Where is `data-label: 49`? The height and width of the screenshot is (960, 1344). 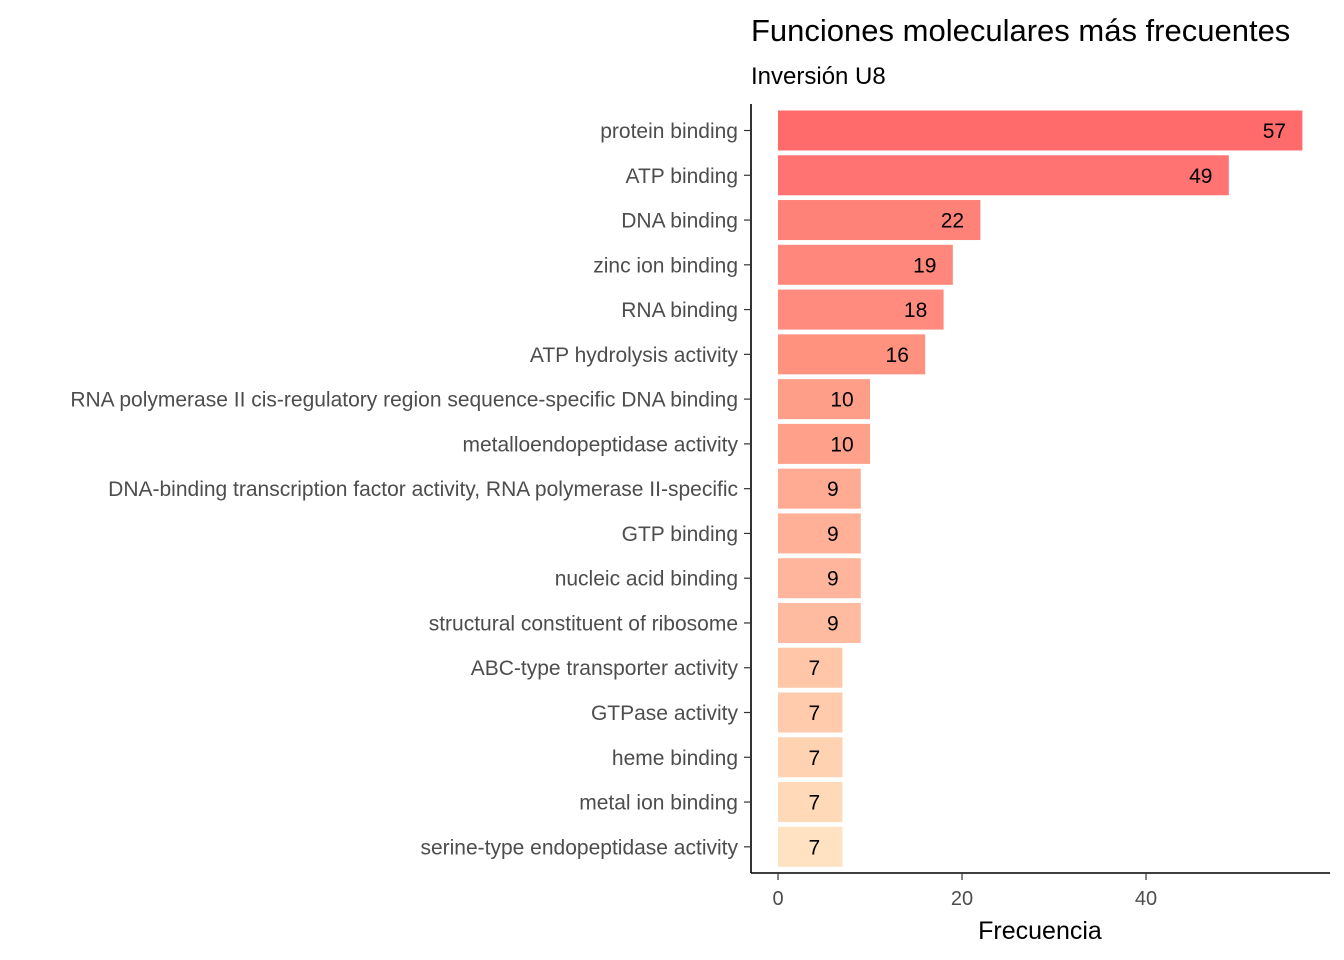 data-label: 49 is located at coordinates (1200, 176).